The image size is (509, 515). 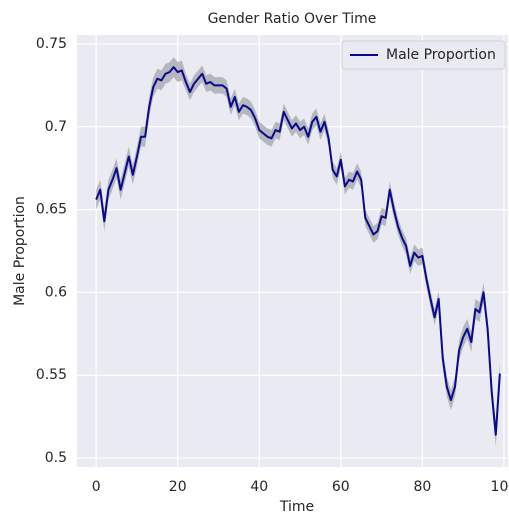 I want to click on y-tick-label: 0.65, so click(x=51, y=210).